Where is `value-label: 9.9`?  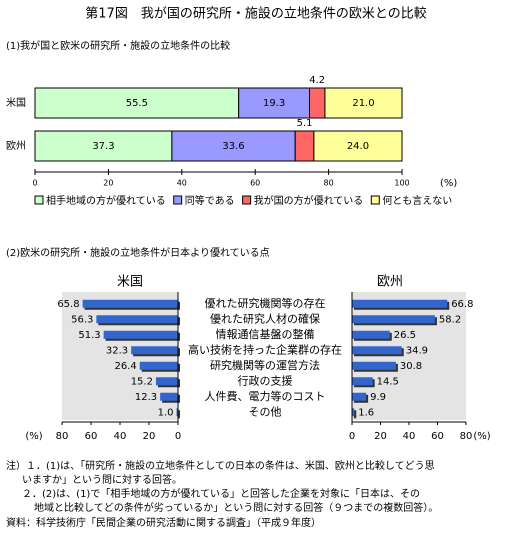 value-label: 9.9 is located at coordinates (378, 397).